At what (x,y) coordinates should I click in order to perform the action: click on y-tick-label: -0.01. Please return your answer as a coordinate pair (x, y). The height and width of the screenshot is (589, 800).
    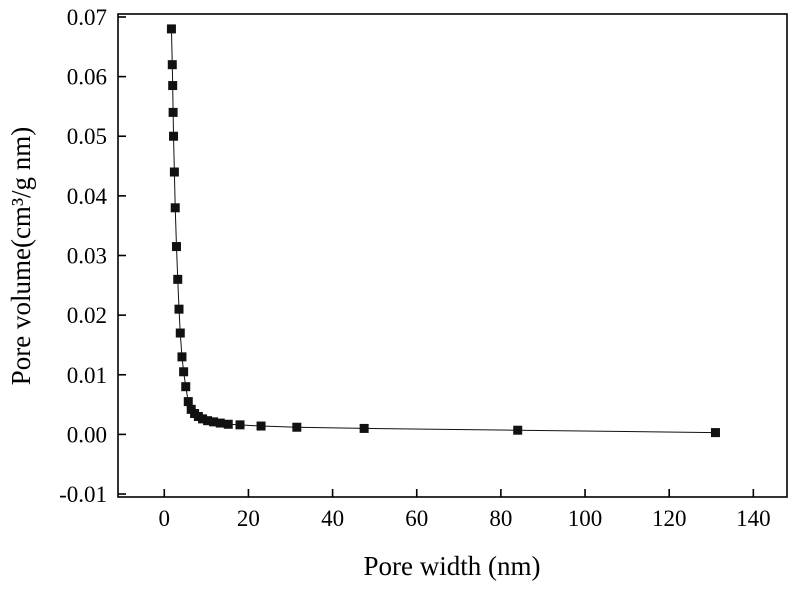
    Looking at the image, I should click on (83, 494).